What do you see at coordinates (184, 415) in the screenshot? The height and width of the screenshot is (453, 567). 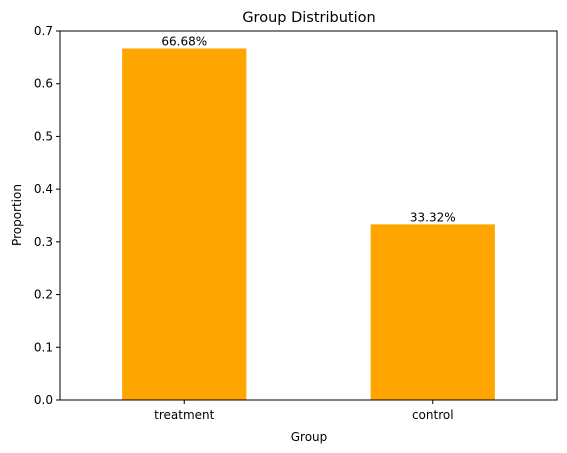 I see `x-tick-label: treatment` at bounding box center [184, 415].